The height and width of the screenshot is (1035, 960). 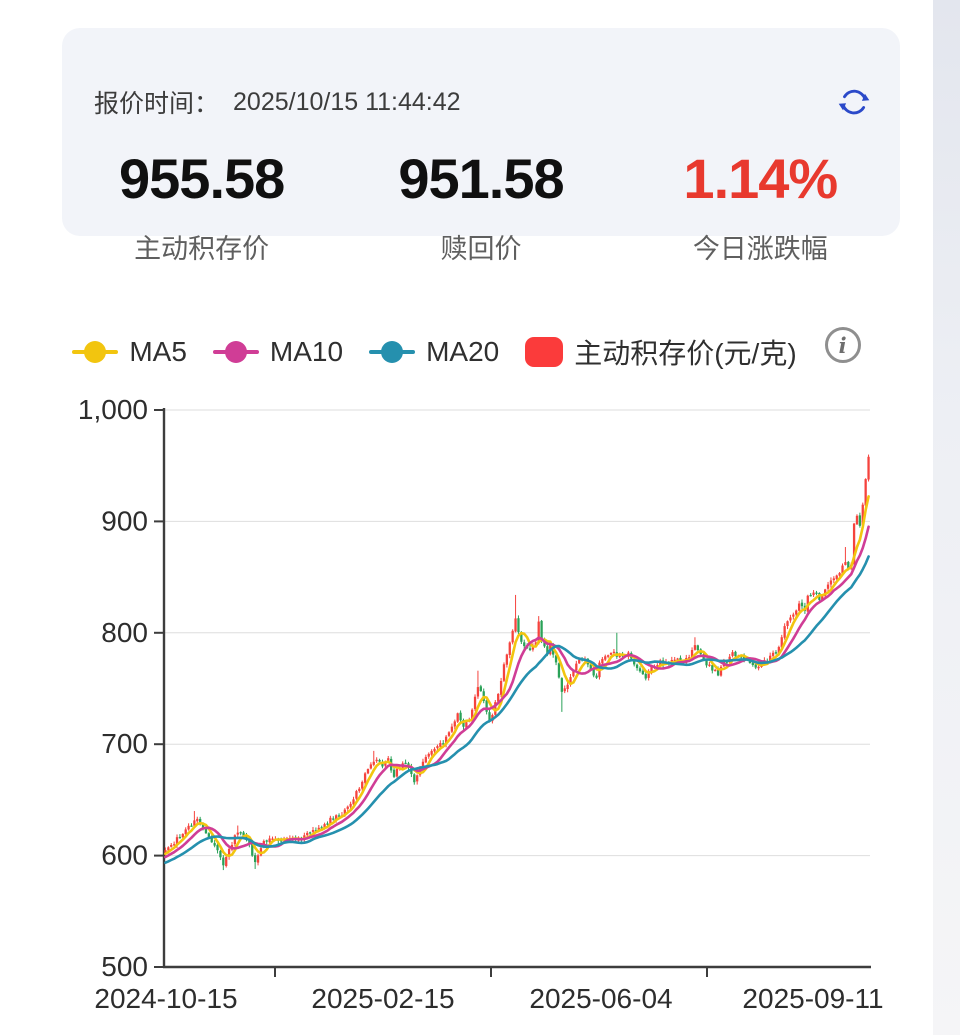 What do you see at coordinates (481, 178) in the screenshot?
I see `redeem-price-value: 951.58` at bounding box center [481, 178].